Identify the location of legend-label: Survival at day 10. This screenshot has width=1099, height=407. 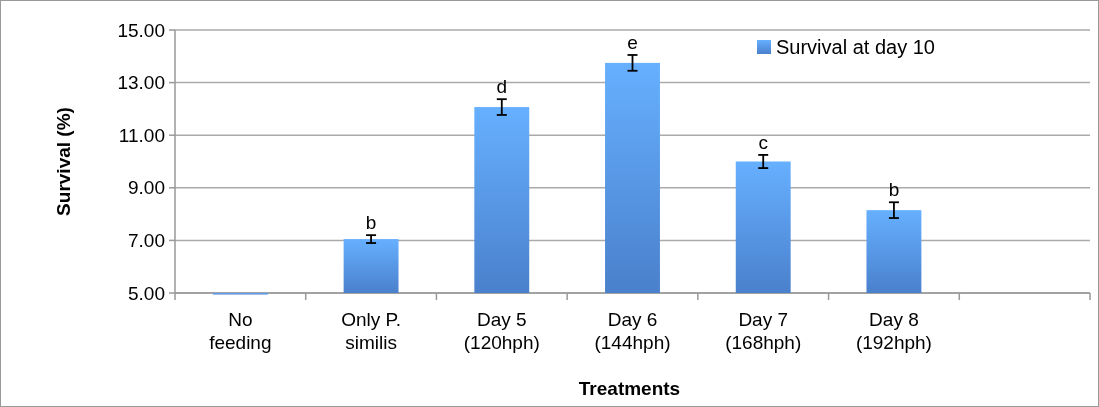
(855, 47).